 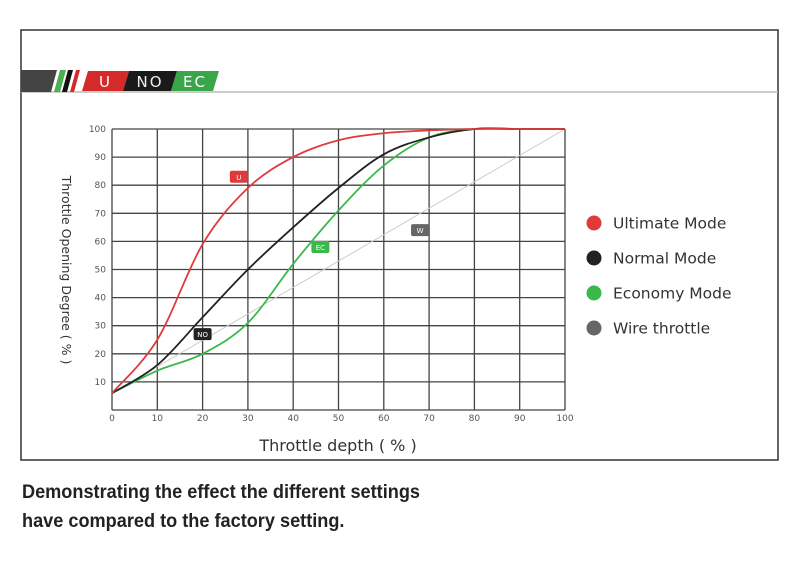 What do you see at coordinates (66, 270) in the screenshot?
I see `y-axis-label: Throttle Opening Degree ( % )` at bounding box center [66, 270].